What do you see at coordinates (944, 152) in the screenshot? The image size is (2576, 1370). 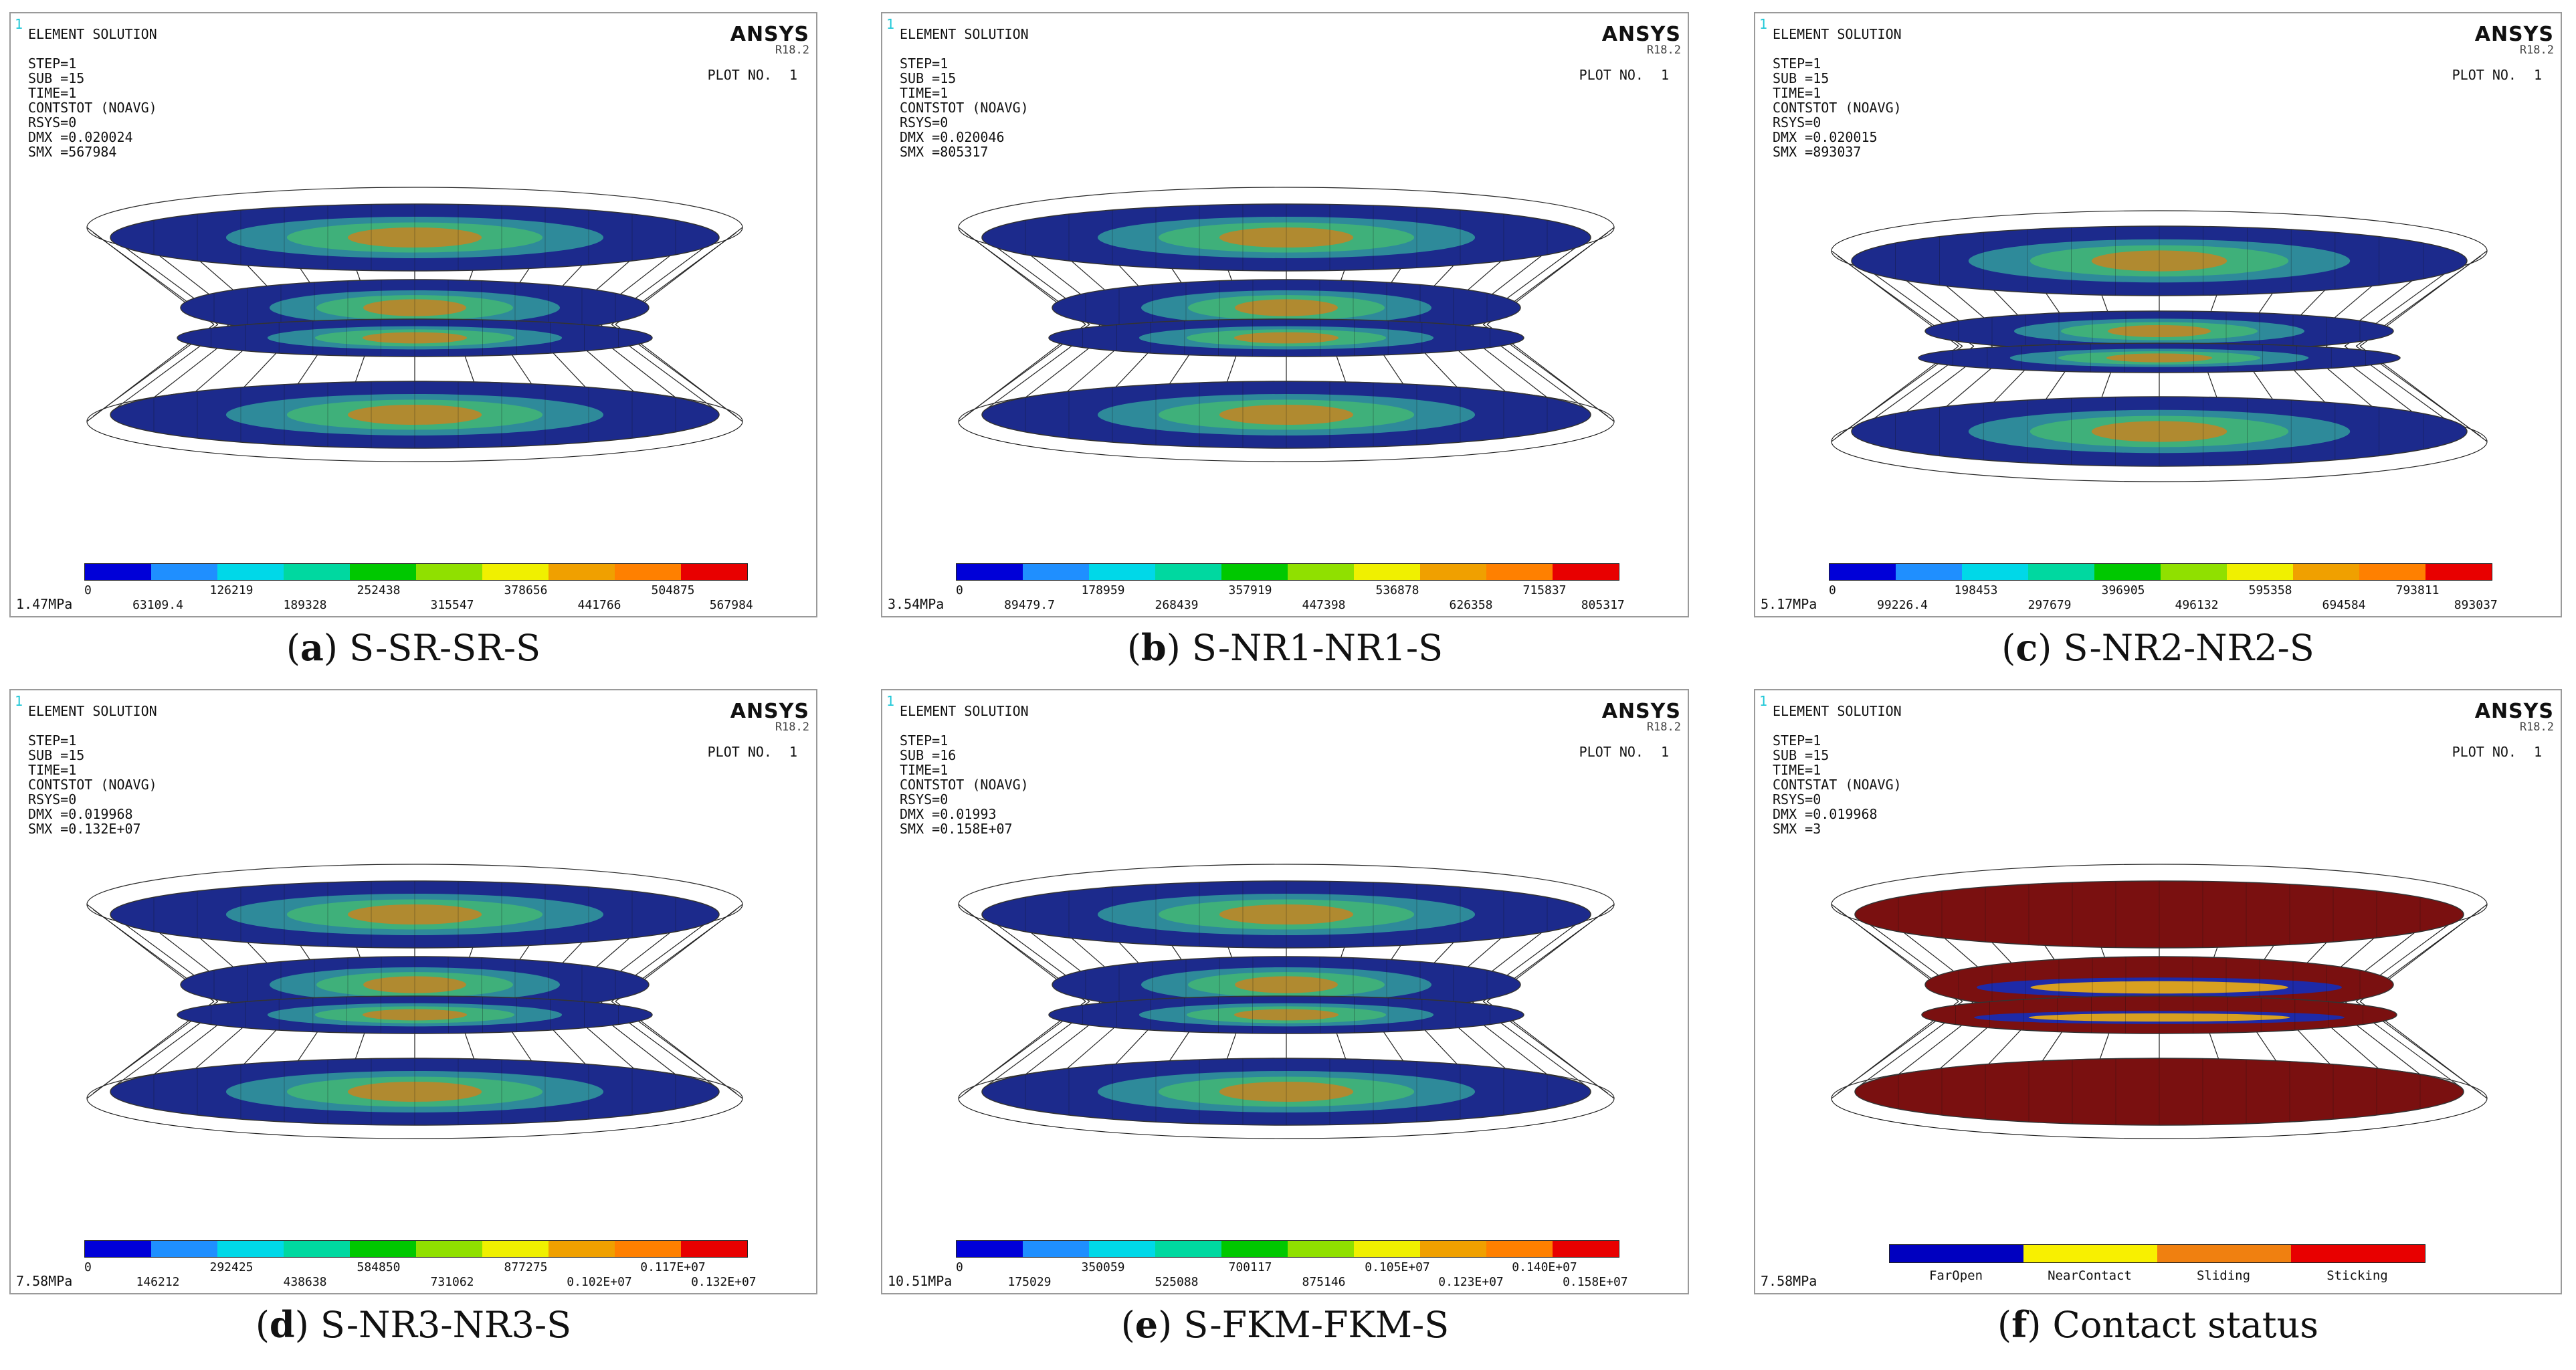 I see `header-line: SMX =805317` at bounding box center [944, 152].